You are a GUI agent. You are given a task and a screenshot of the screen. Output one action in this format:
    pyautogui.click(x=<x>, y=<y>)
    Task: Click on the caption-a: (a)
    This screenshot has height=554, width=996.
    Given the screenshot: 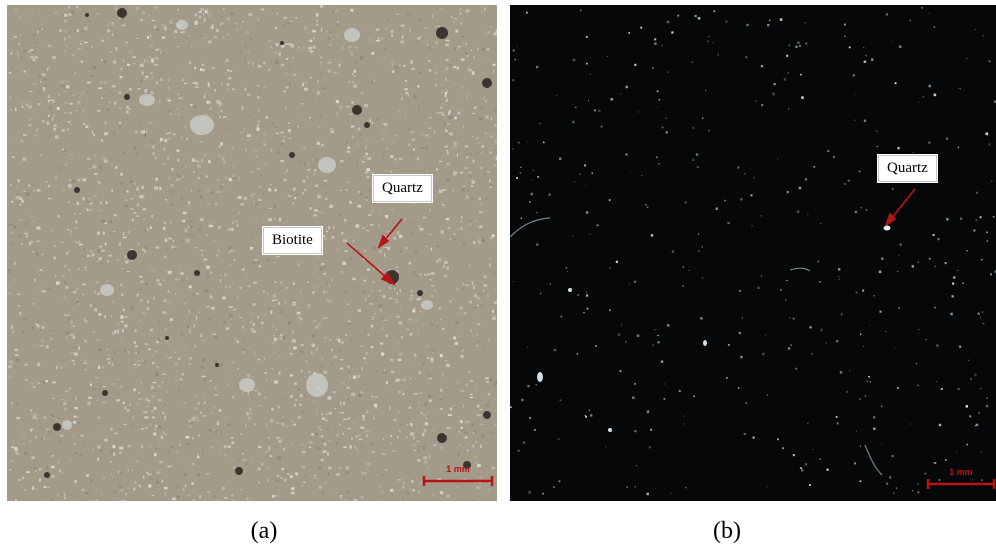 What is the action you would take?
    pyautogui.click(x=264, y=531)
    